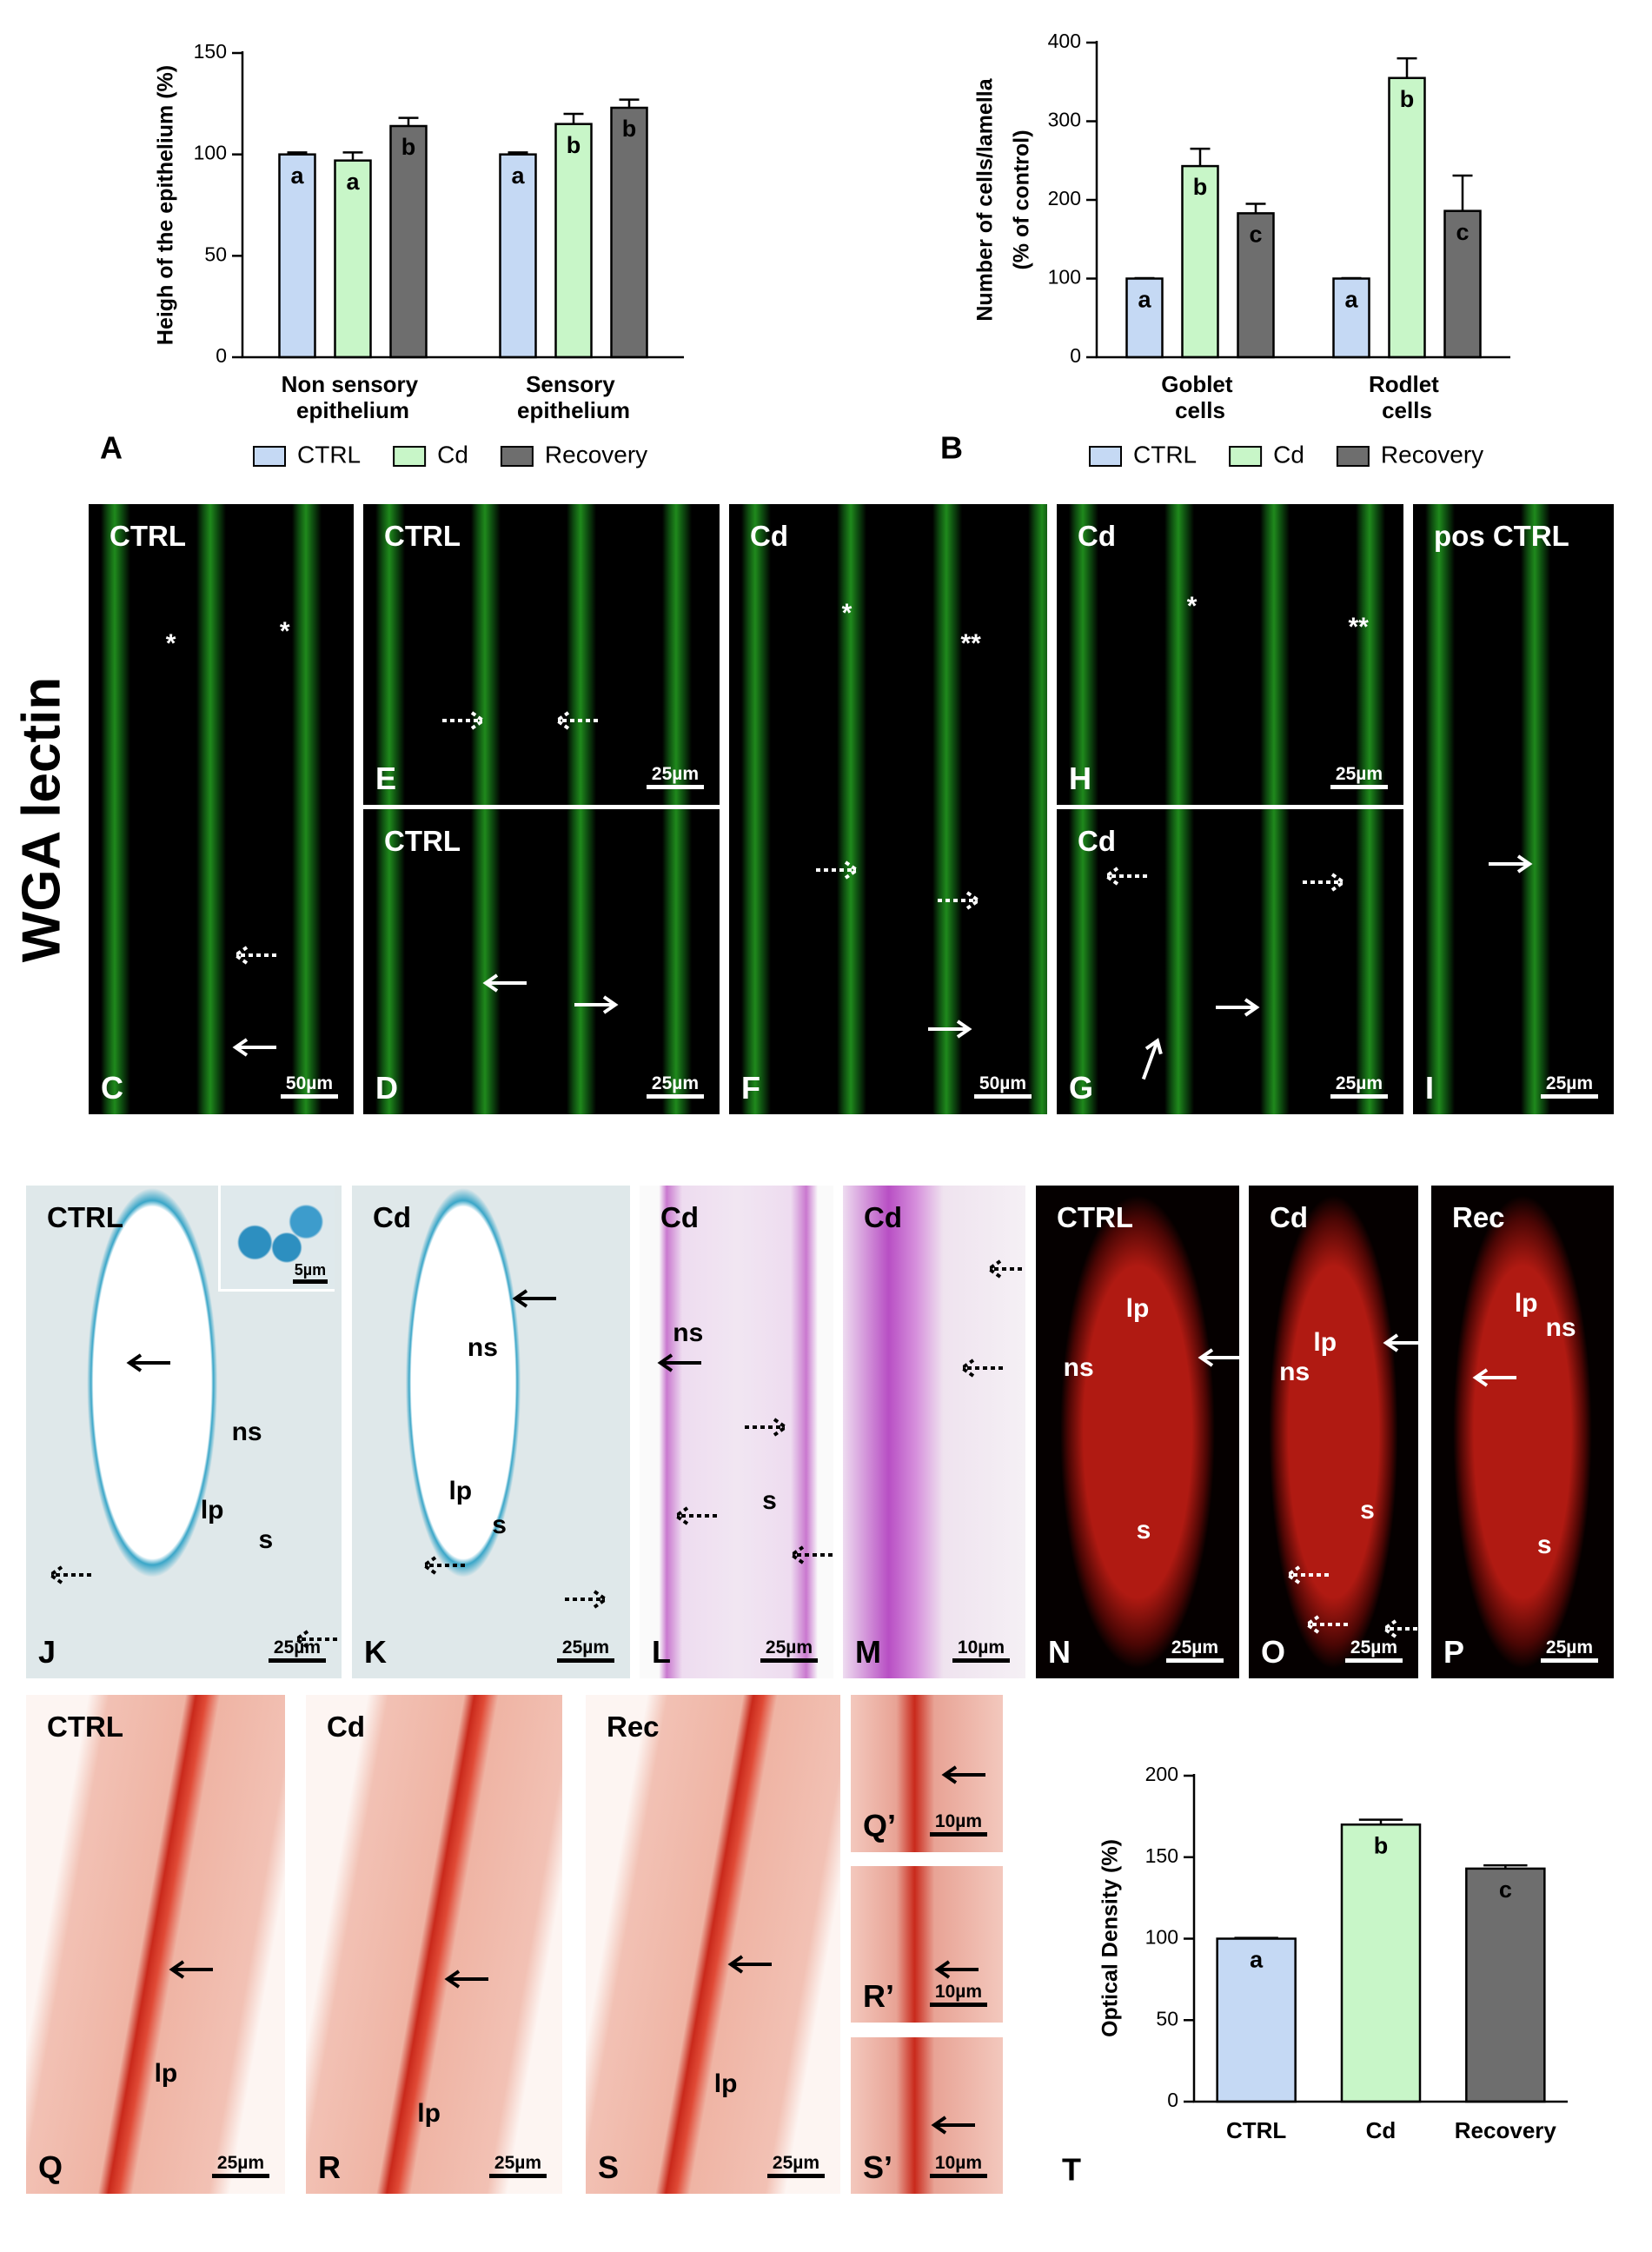  What do you see at coordinates (210, 51) in the screenshot?
I see `y-tick-label: 150` at bounding box center [210, 51].